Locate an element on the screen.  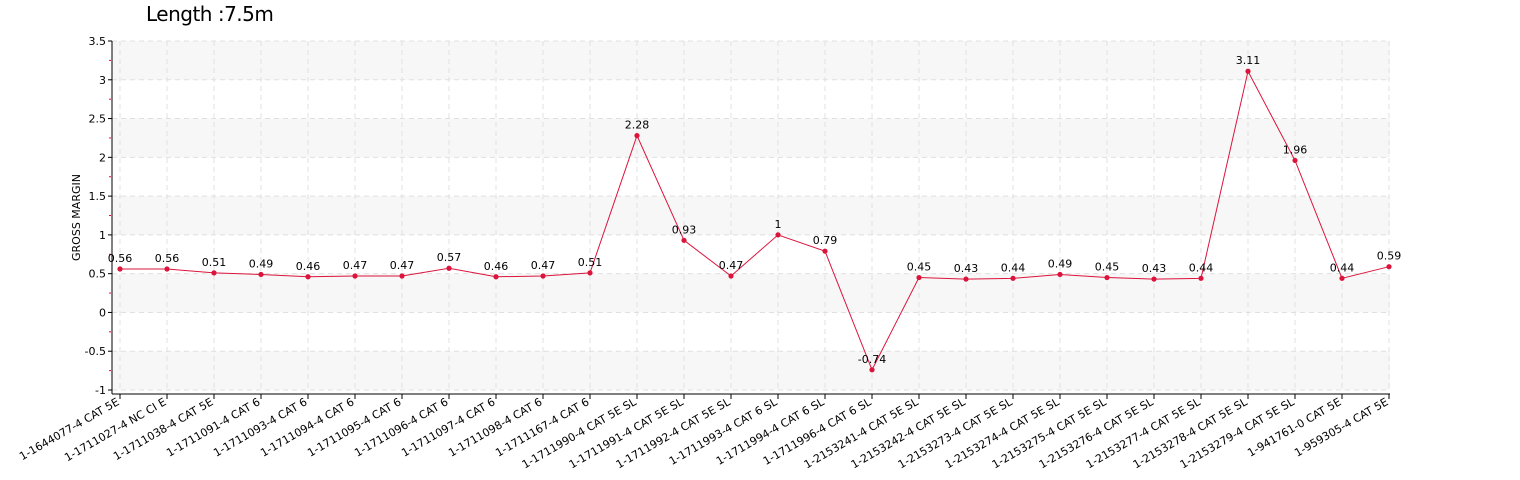
y-tick-label: 0.5 is located at coordinates (98, 274).